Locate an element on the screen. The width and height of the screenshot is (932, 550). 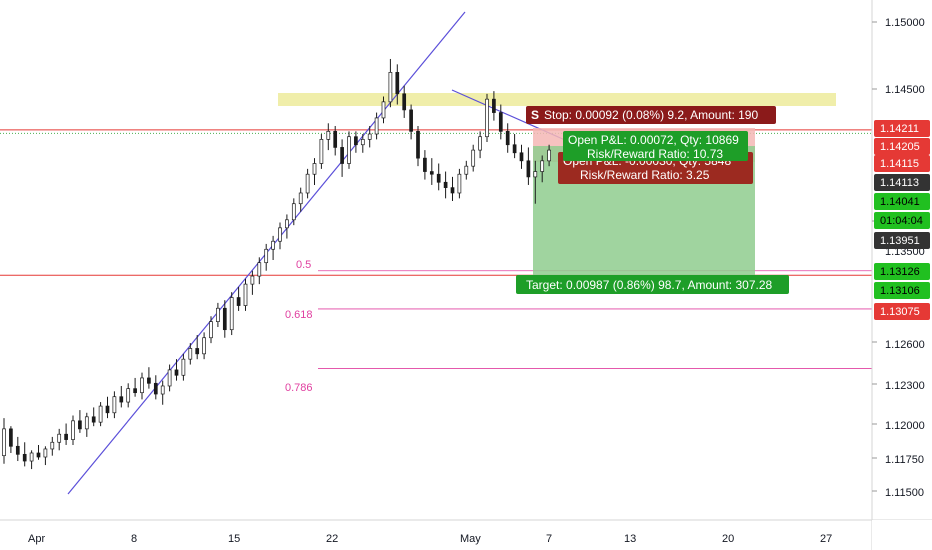
target-label-box is located at coordinates (652, 284).